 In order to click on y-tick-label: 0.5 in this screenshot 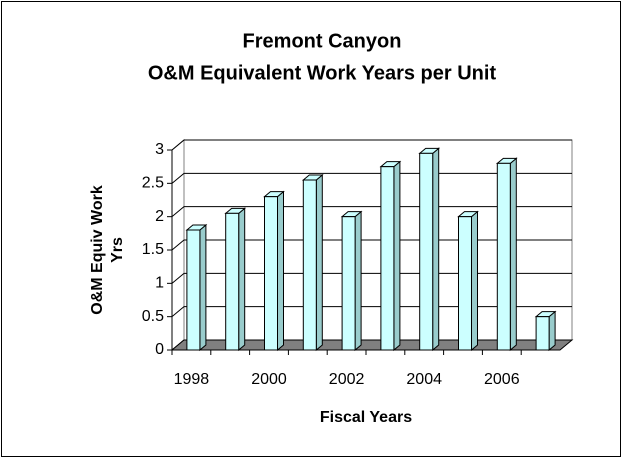, I will do `click(153, 316)`.